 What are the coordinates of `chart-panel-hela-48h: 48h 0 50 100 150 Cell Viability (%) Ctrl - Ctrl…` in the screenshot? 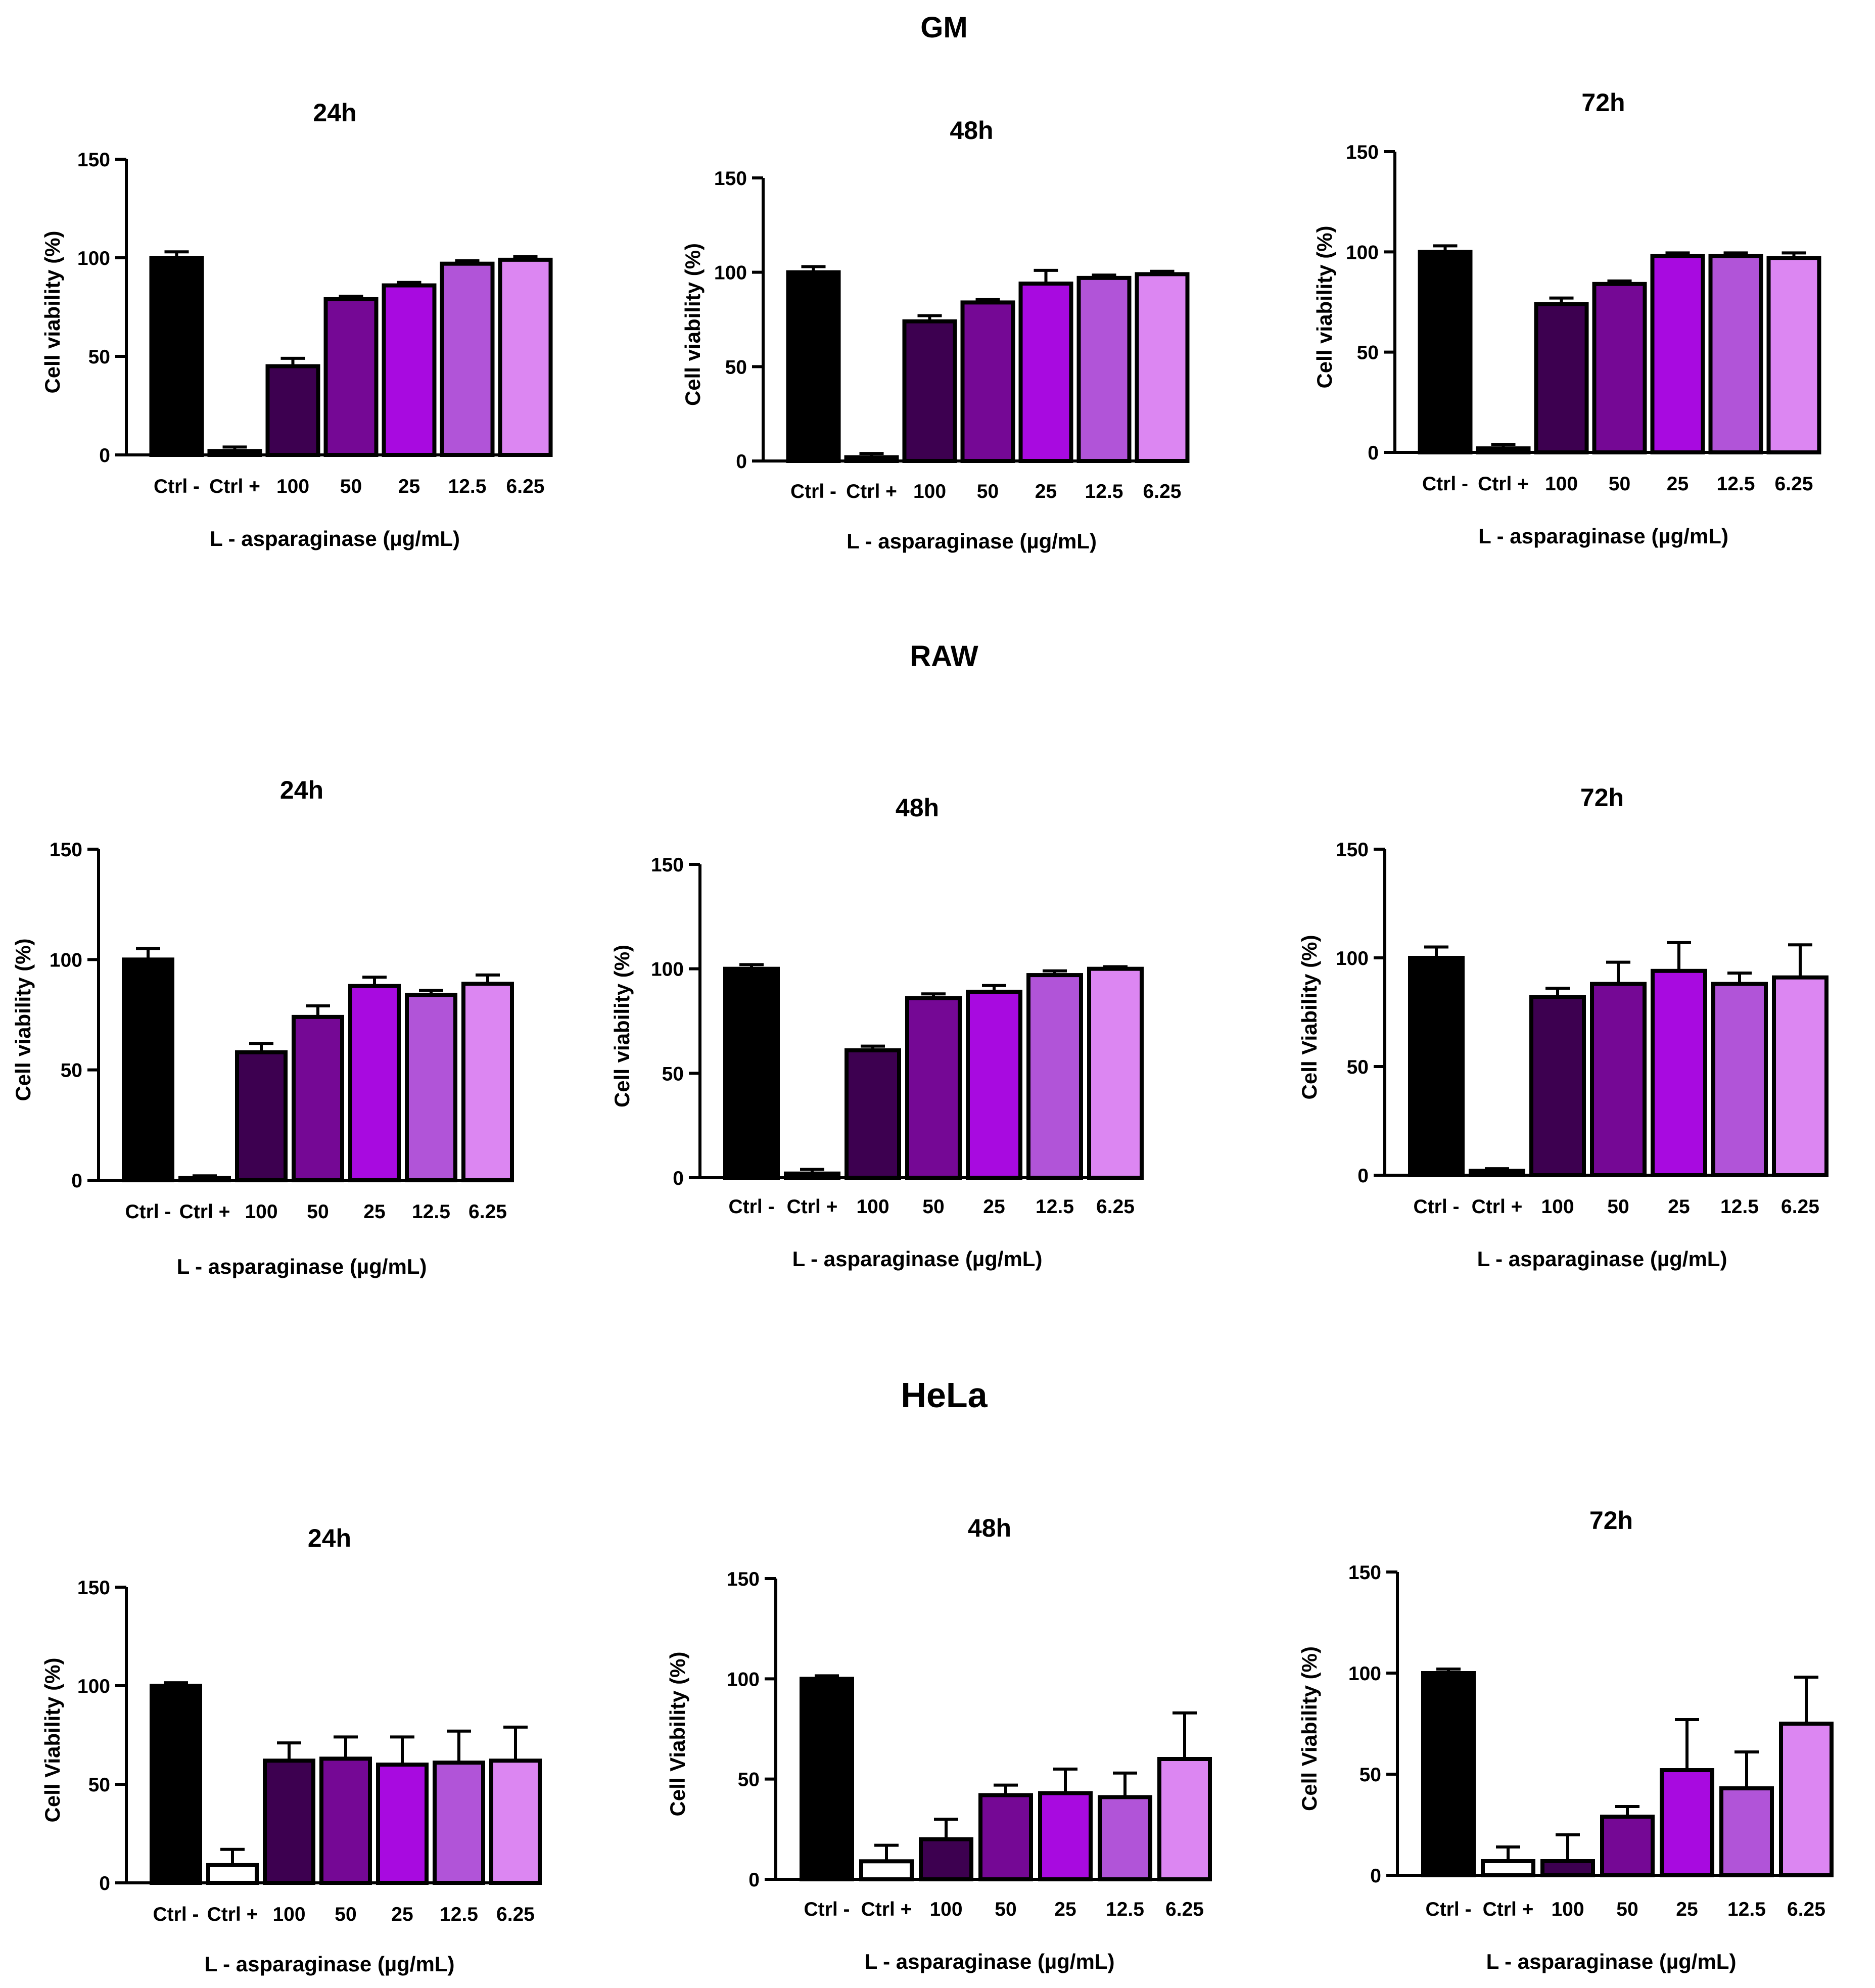 It's located at (939, 1743).